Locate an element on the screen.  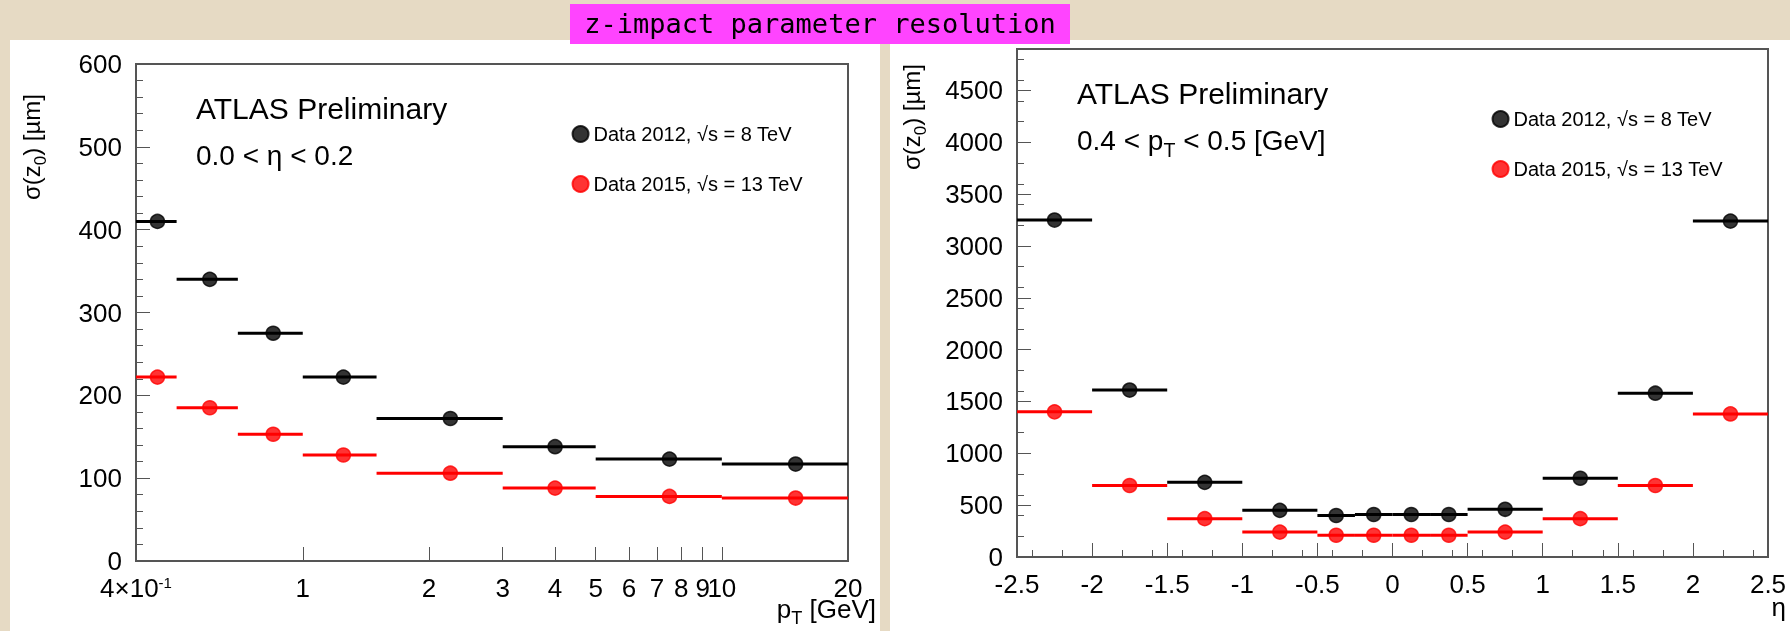
y-tick-label: 4500 is located at coordinates (974, 90).